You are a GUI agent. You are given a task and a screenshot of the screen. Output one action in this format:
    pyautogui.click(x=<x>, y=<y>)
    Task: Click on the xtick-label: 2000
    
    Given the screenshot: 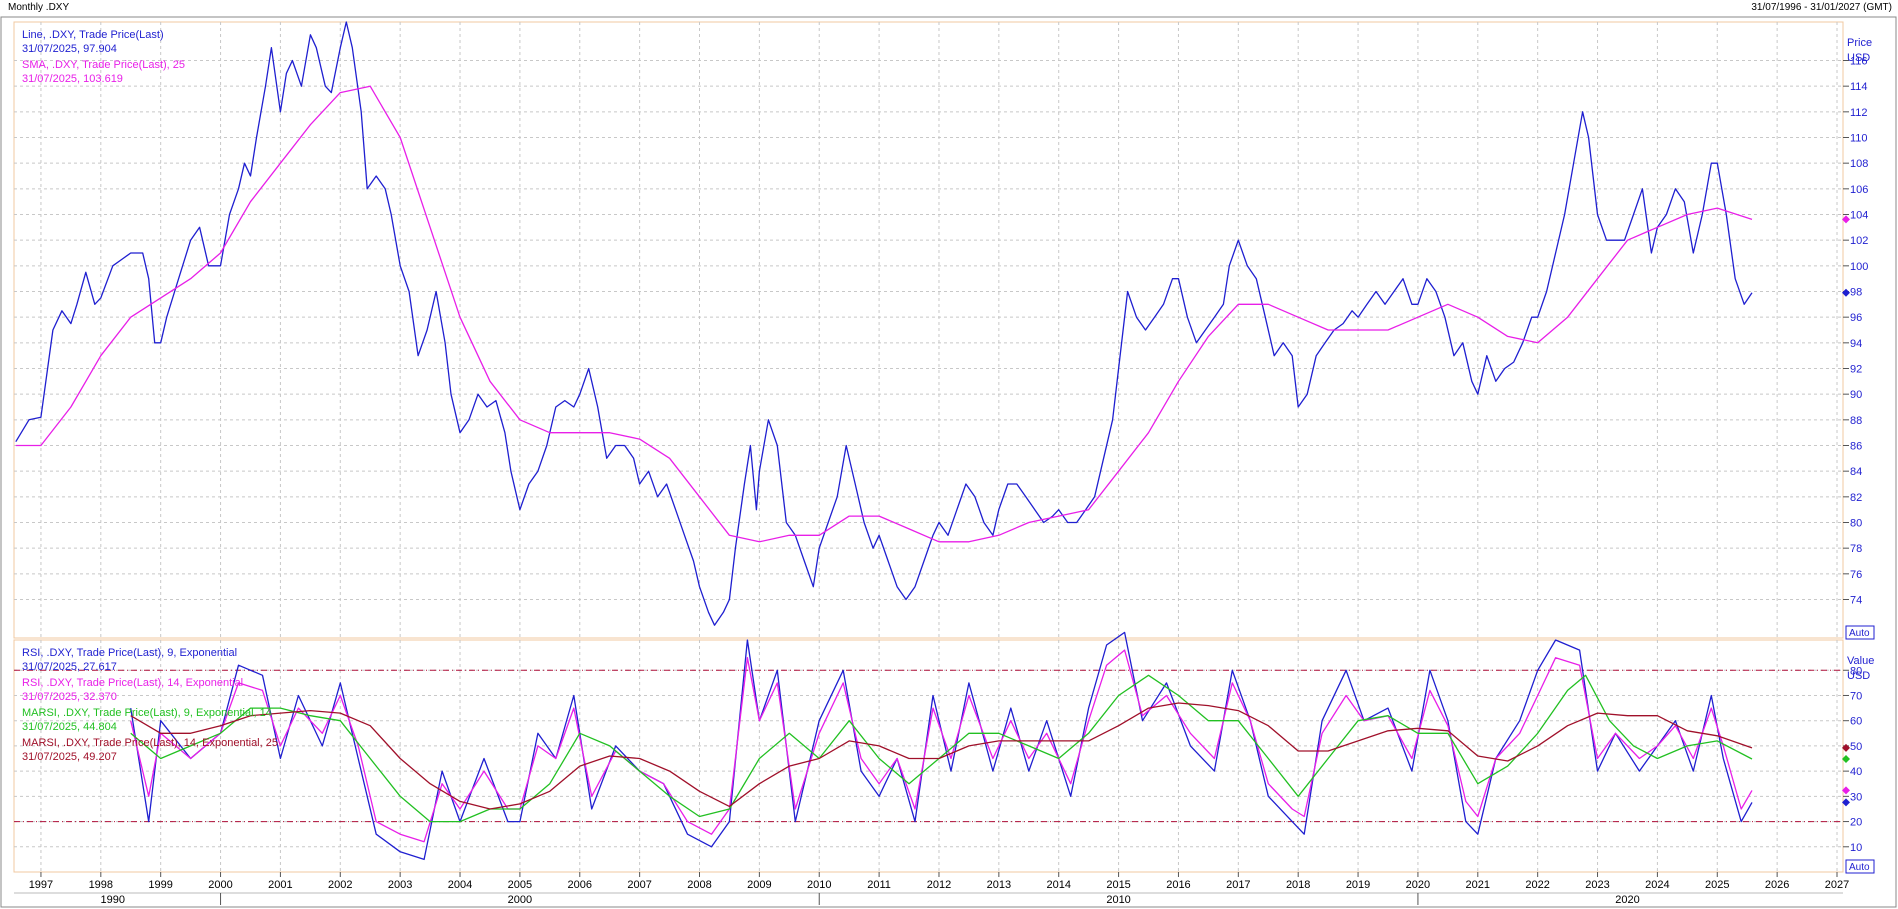 What is the action you would take?
    pyautogui.click(x=220, y=885)
    